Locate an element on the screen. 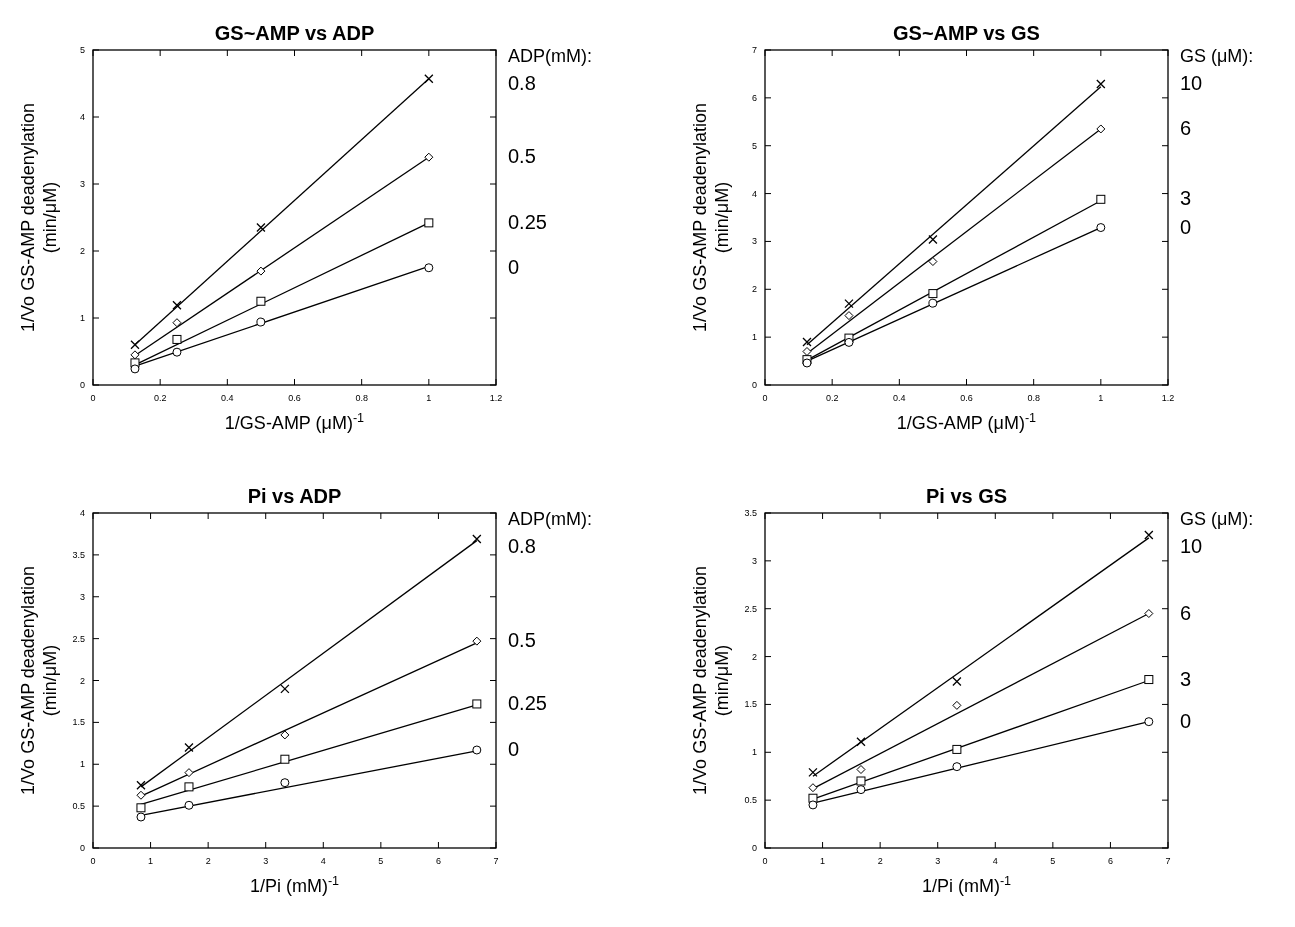 The image size is (1295, 927). text: 0.5 is located at coordinates (522, 156).